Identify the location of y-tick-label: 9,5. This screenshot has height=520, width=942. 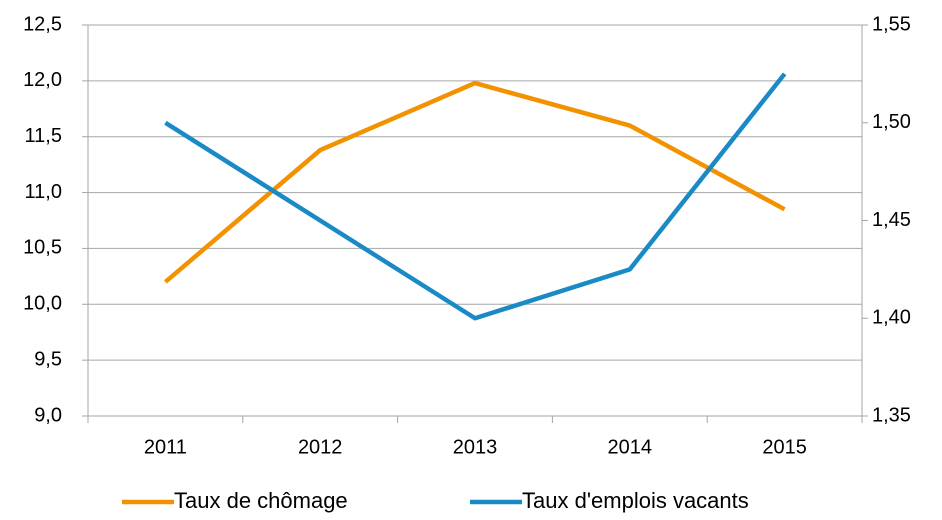
(48, 359).